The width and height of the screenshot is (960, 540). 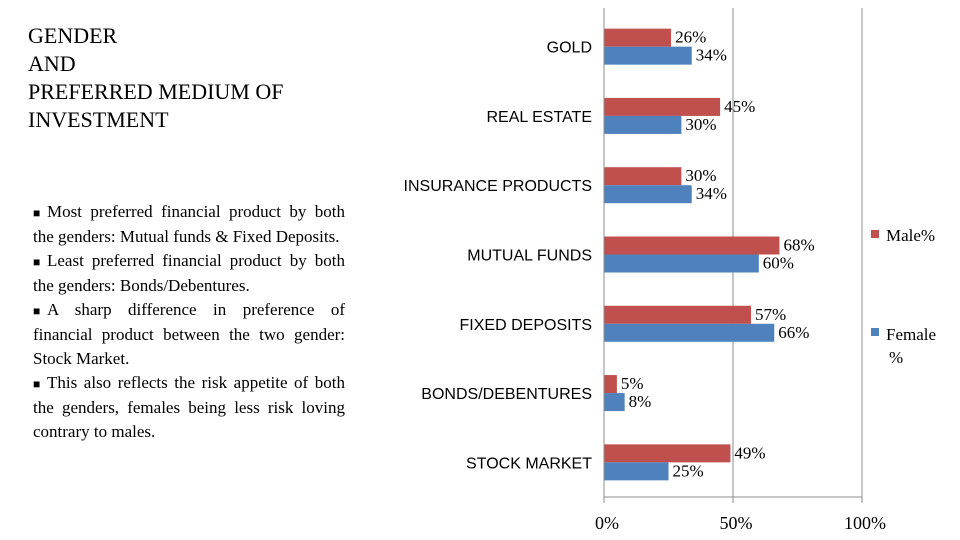 What do you see at coordinates (569, 48) in the screenshot?
I see `category-label: GOLD` at bounding box center [569, 48].